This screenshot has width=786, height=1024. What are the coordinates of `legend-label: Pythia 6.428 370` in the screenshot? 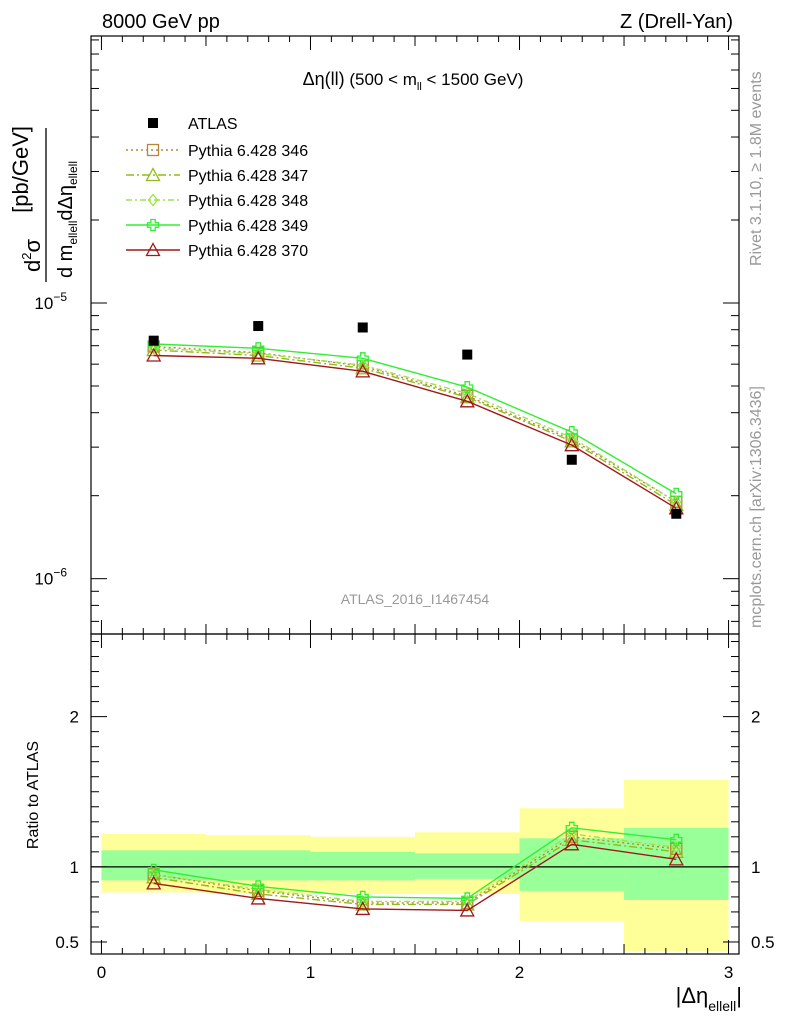 It's located at (248, 251).